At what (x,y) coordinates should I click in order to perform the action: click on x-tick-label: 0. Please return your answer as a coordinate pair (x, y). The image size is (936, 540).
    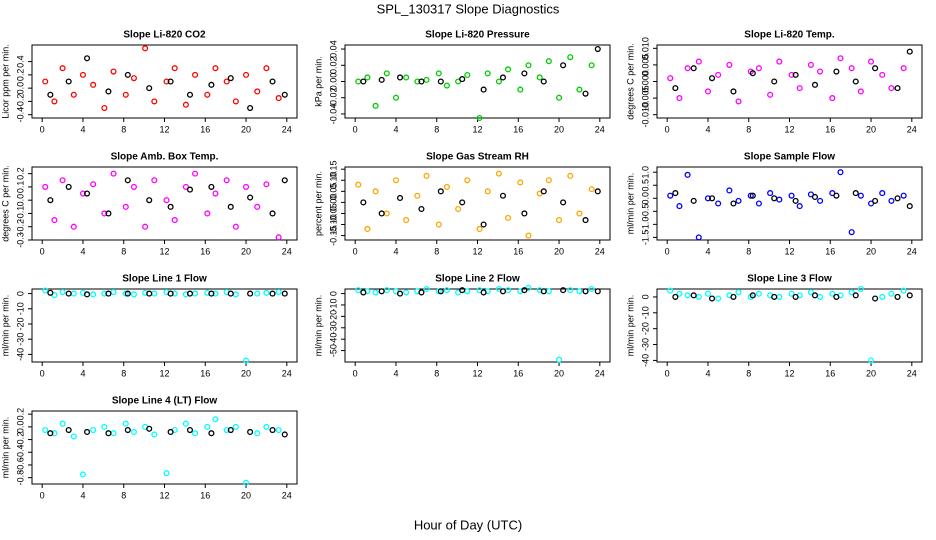
    Looking at the image, I should click on (42, 373).